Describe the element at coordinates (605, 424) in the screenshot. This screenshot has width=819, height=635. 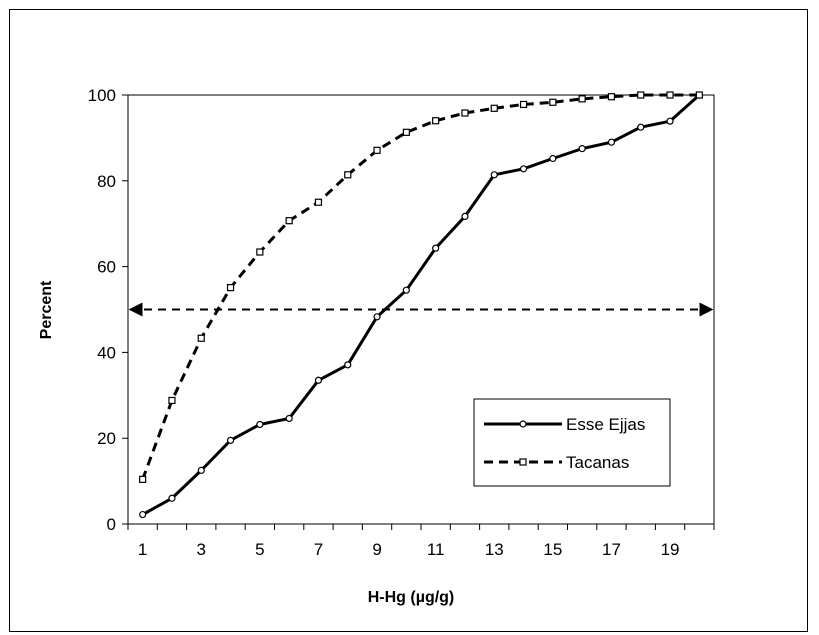
I see `legend-label-esse-ejjas: Esse Ejjas` at that location.